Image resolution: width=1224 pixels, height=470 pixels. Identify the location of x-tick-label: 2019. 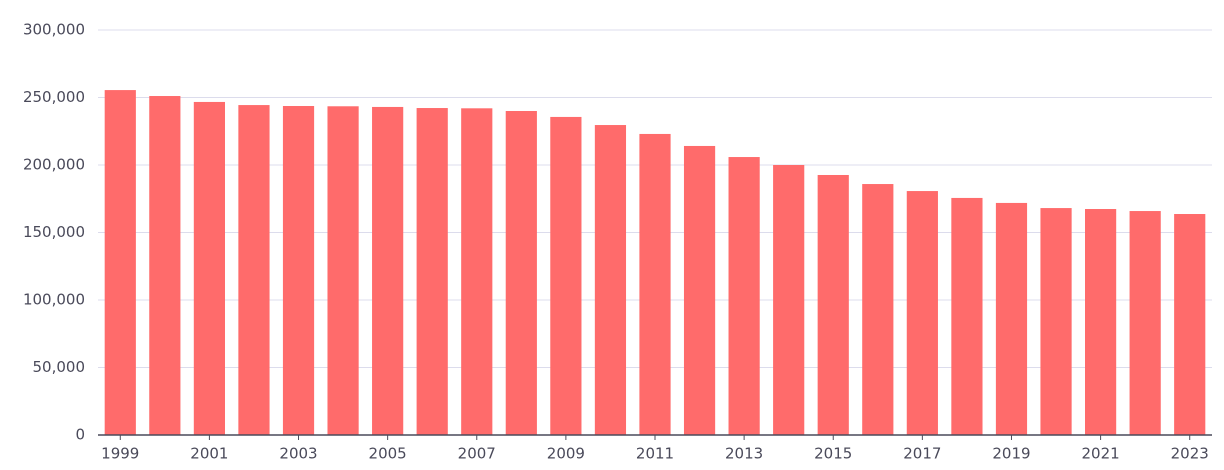
(1011, 454).